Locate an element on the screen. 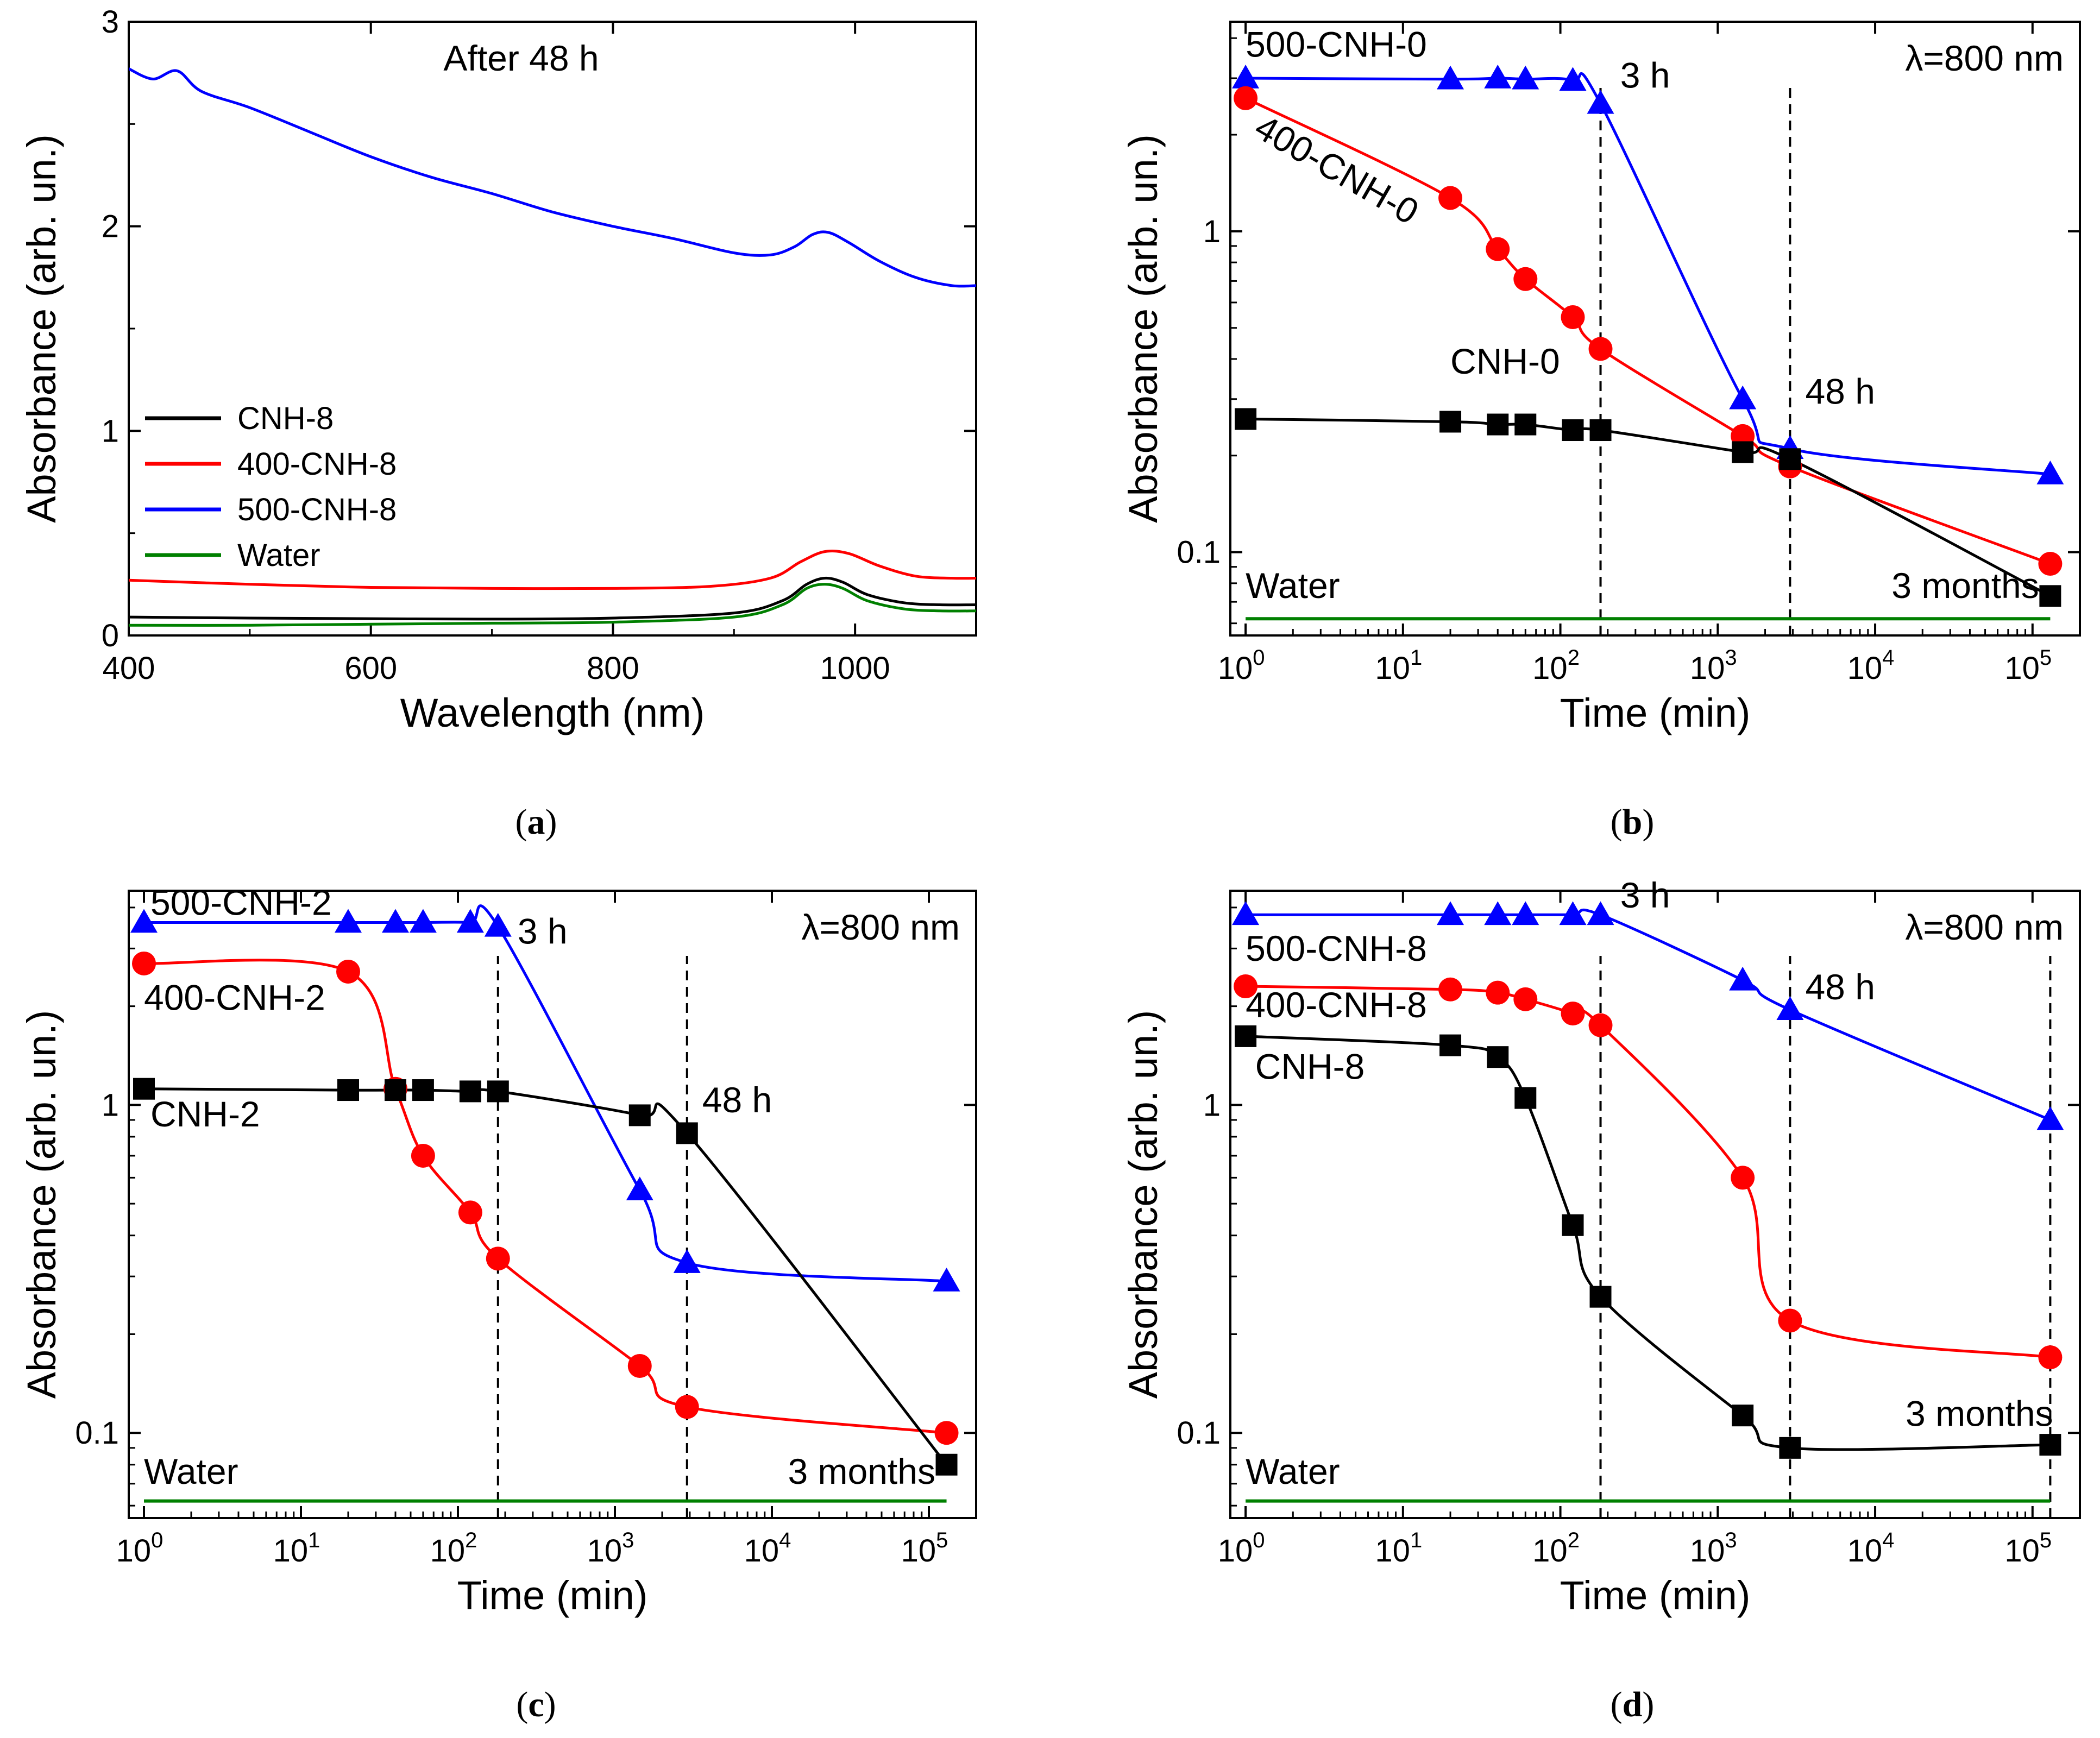 The width and height of the screenshot is (2100, 1738). panel-caption: (b) is located at coordinates (1633, 822).